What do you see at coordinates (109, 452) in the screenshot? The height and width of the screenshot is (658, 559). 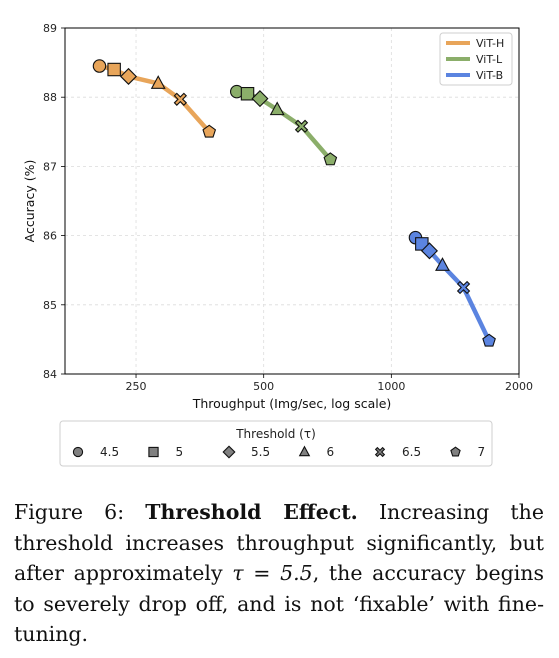 I see `threshold-legend-label: 4.5` at bounding box center [109, 452].